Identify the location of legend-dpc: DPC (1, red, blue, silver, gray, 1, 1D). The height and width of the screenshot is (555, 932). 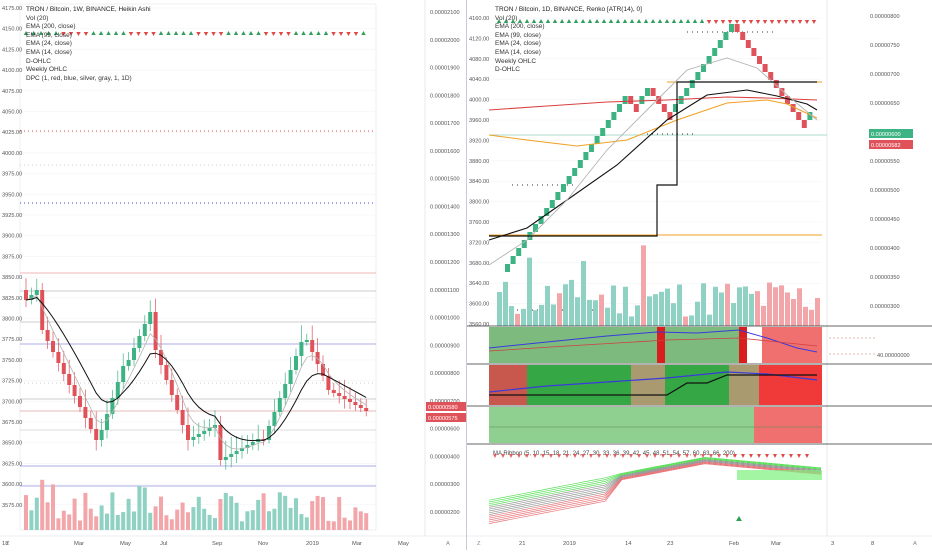
(79, 78).